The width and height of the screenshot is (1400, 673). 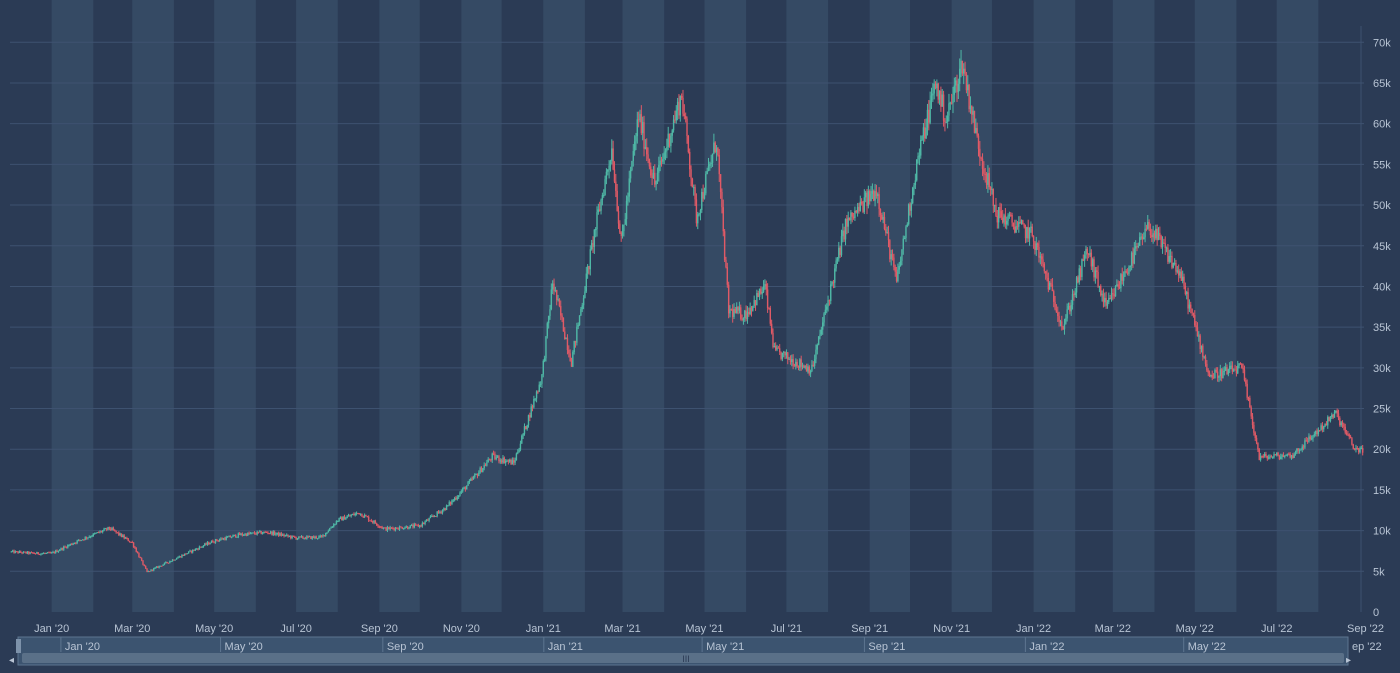 I want to click on navigator-left-handle, so click(x=18, y=646).